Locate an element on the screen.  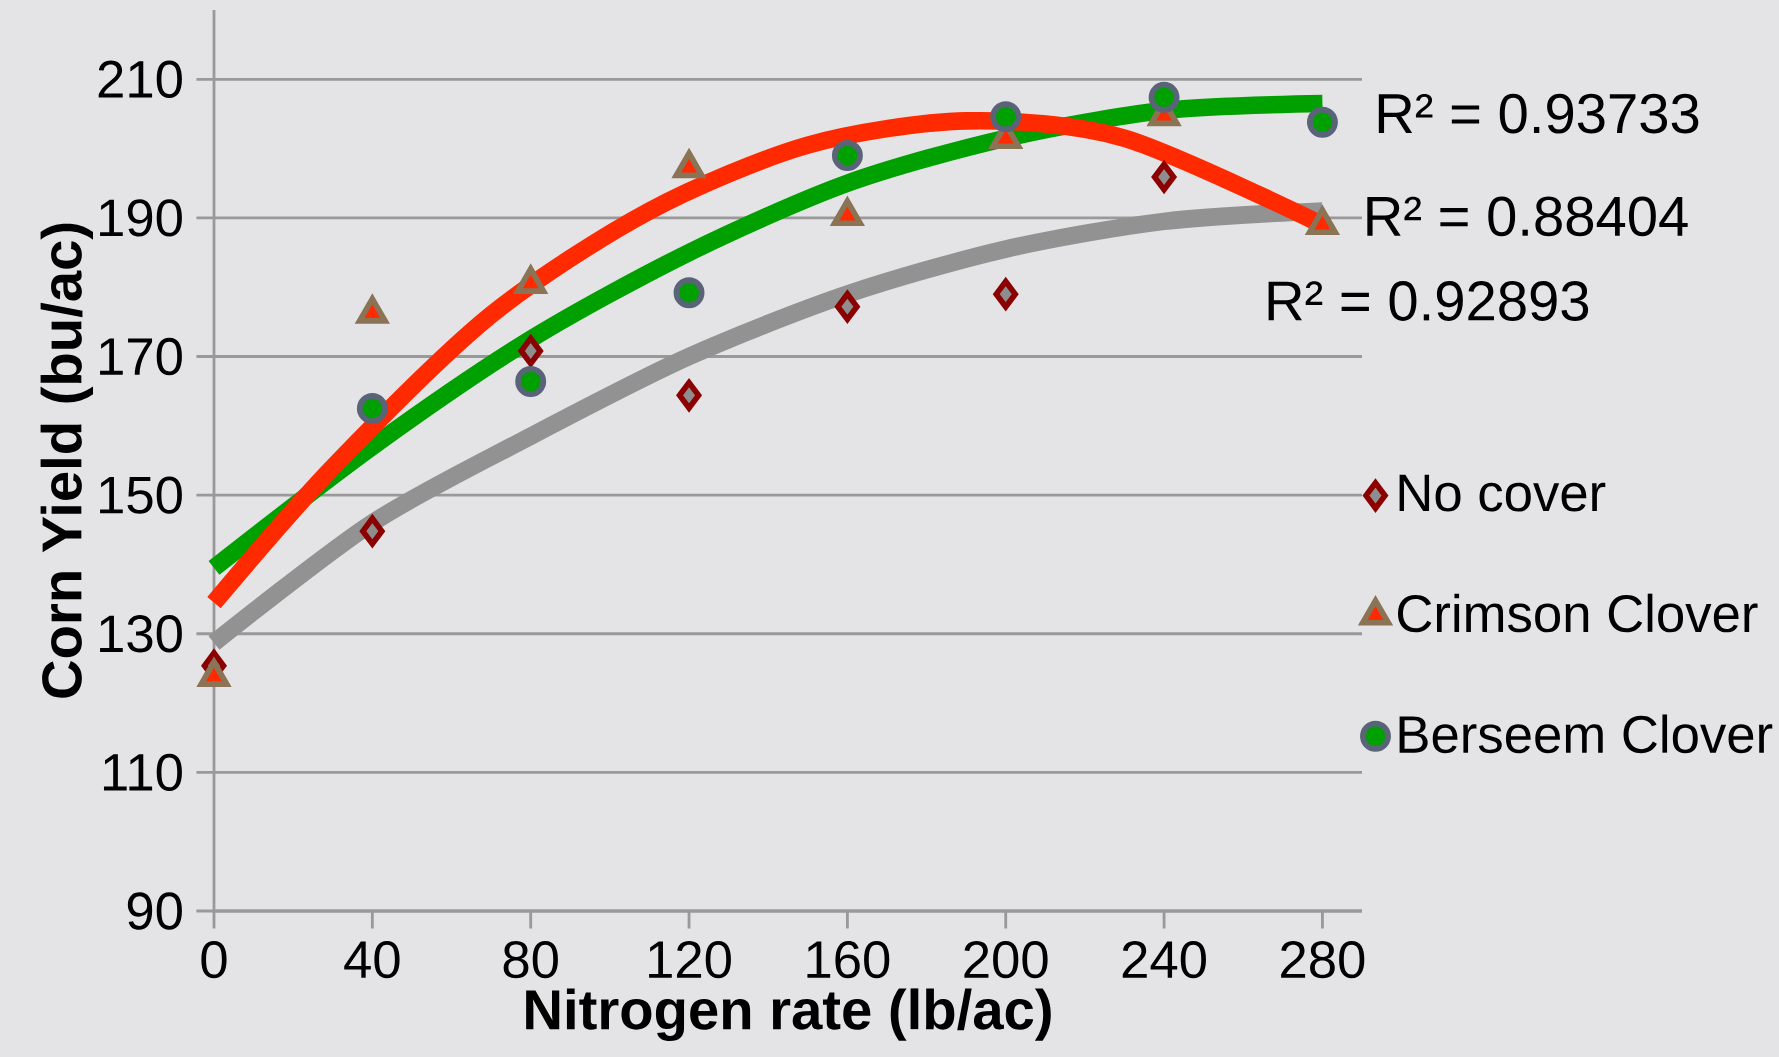
legend-label: Berseem Clover is located at coordinates (1586, 734).